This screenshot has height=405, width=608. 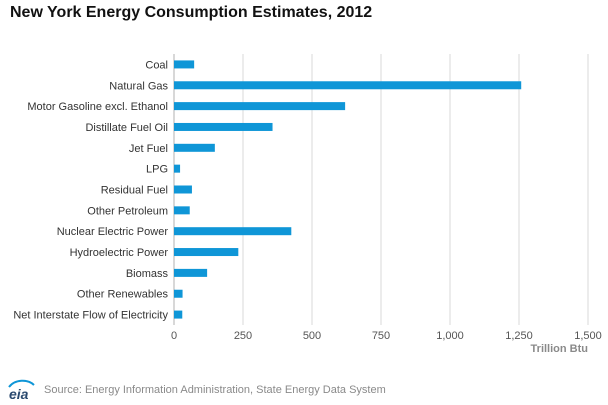 I want to click on x-tick-label: 500, so click(x=312, y=336).